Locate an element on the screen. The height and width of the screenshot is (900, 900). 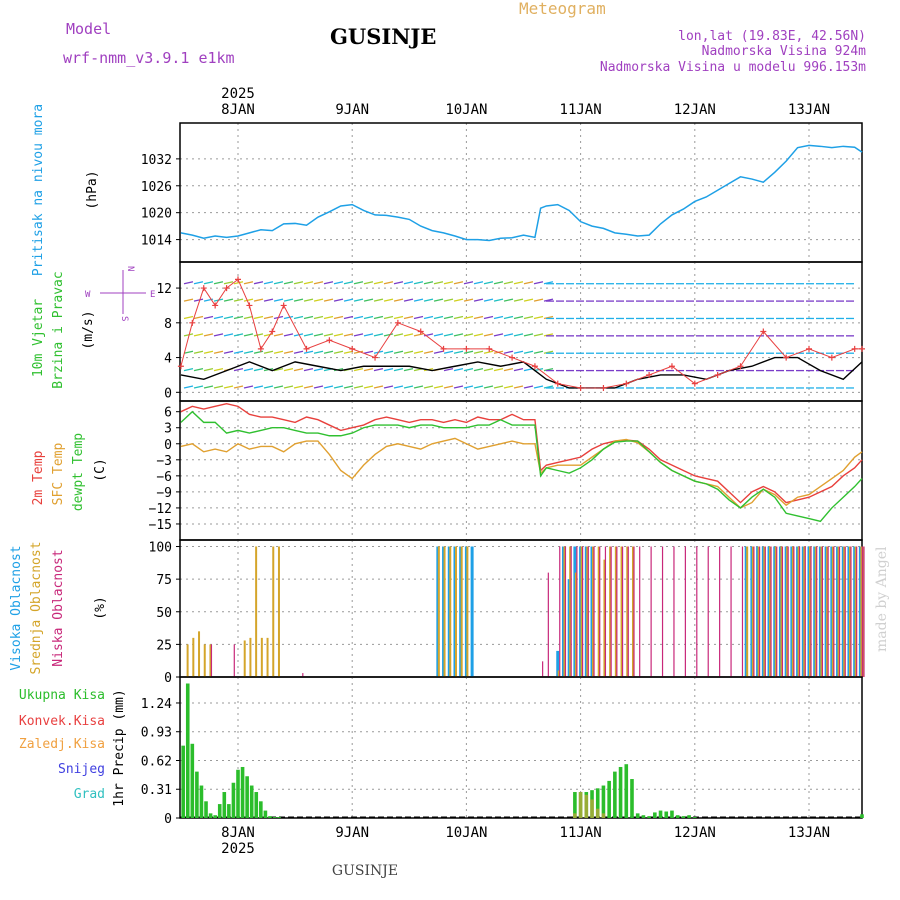
coords-label: lon,lat (19.83E, 42.56N) is located at coordinates (772, 36).